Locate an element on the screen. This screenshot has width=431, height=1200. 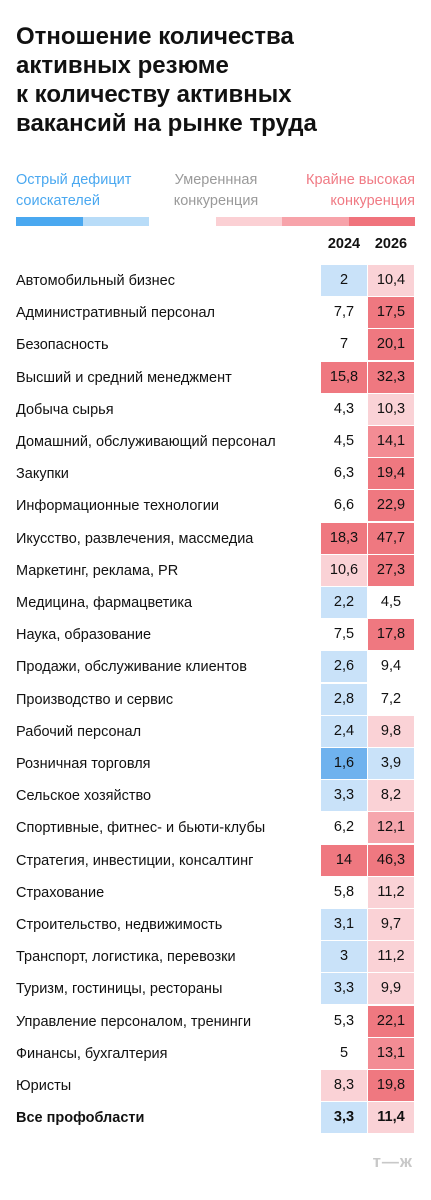
cell: 2,6 is located at coordinates (344, 667).